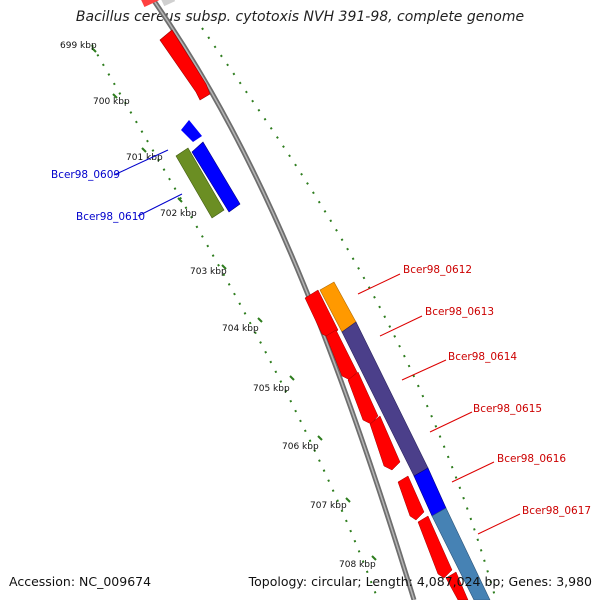  Describe the element at coordinates (178, 214) in the screenshot. I see `tick-label: 702 kbp` at that location.